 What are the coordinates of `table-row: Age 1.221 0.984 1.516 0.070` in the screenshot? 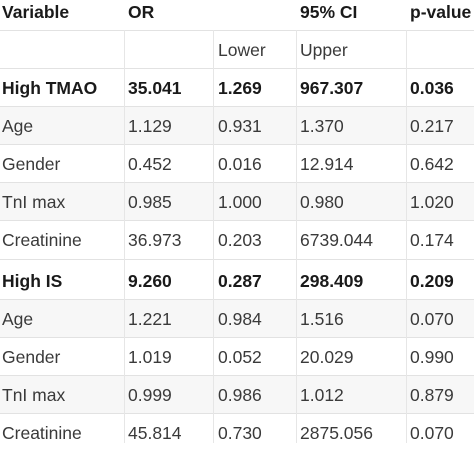 It's located at (237, 319).